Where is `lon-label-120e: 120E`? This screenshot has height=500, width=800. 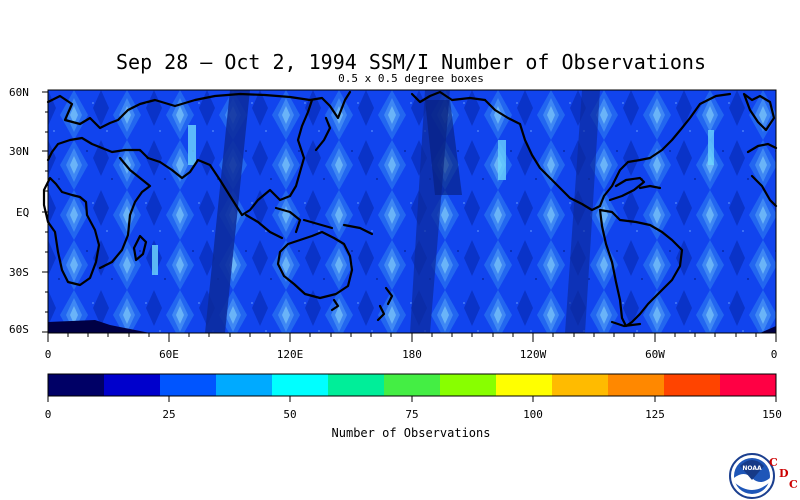 lon-label-120e: 120E is located at coordinates (290, 354).